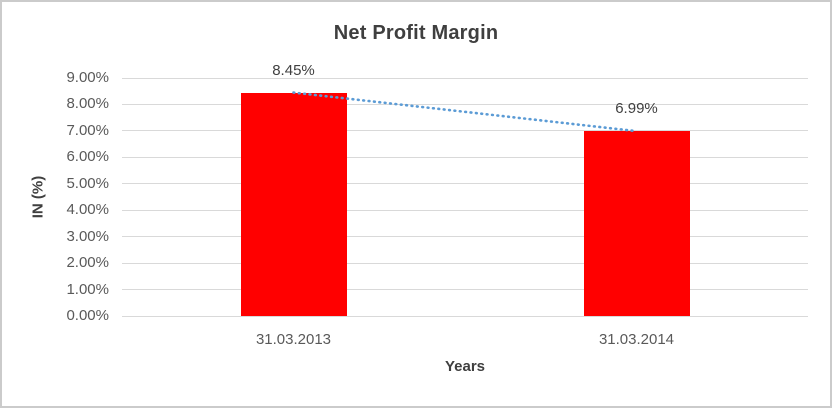 This screenshot has width=832, height=408. What do you see at coordinates (87, 157) in the screenshot?
I see `y-tick-label: 6.00%` at bounding box center [87, 157].